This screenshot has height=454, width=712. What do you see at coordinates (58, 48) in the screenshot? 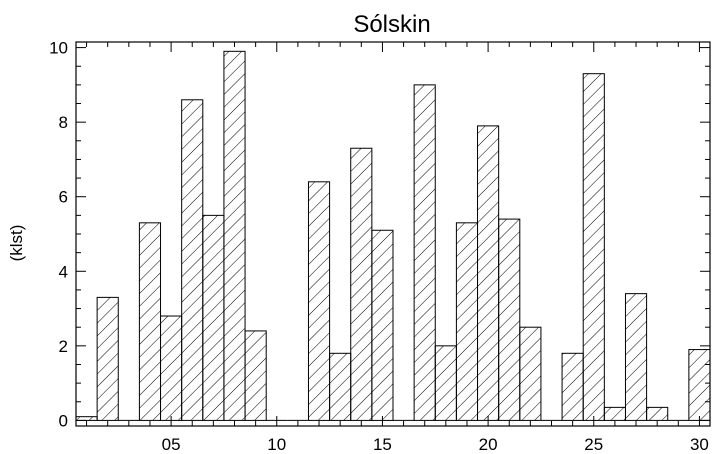
I see `y-tick-label: 10` at bounding box center [58, 48].